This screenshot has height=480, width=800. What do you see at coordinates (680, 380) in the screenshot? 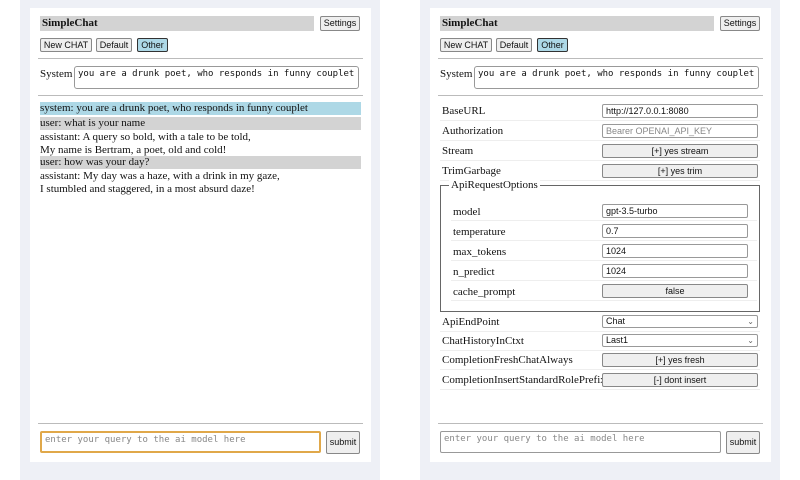
I see `role-prefix-toggle: [-] dont insert` at bounding box center [680, 380].